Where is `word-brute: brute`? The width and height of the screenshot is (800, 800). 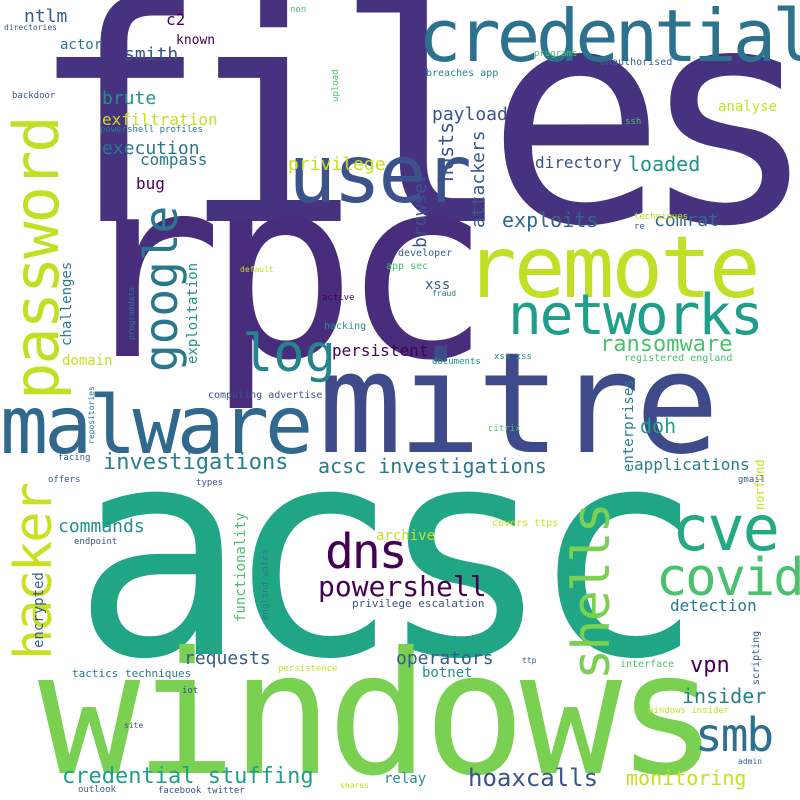
word-brute: brute is located at coordinates (129, 98).